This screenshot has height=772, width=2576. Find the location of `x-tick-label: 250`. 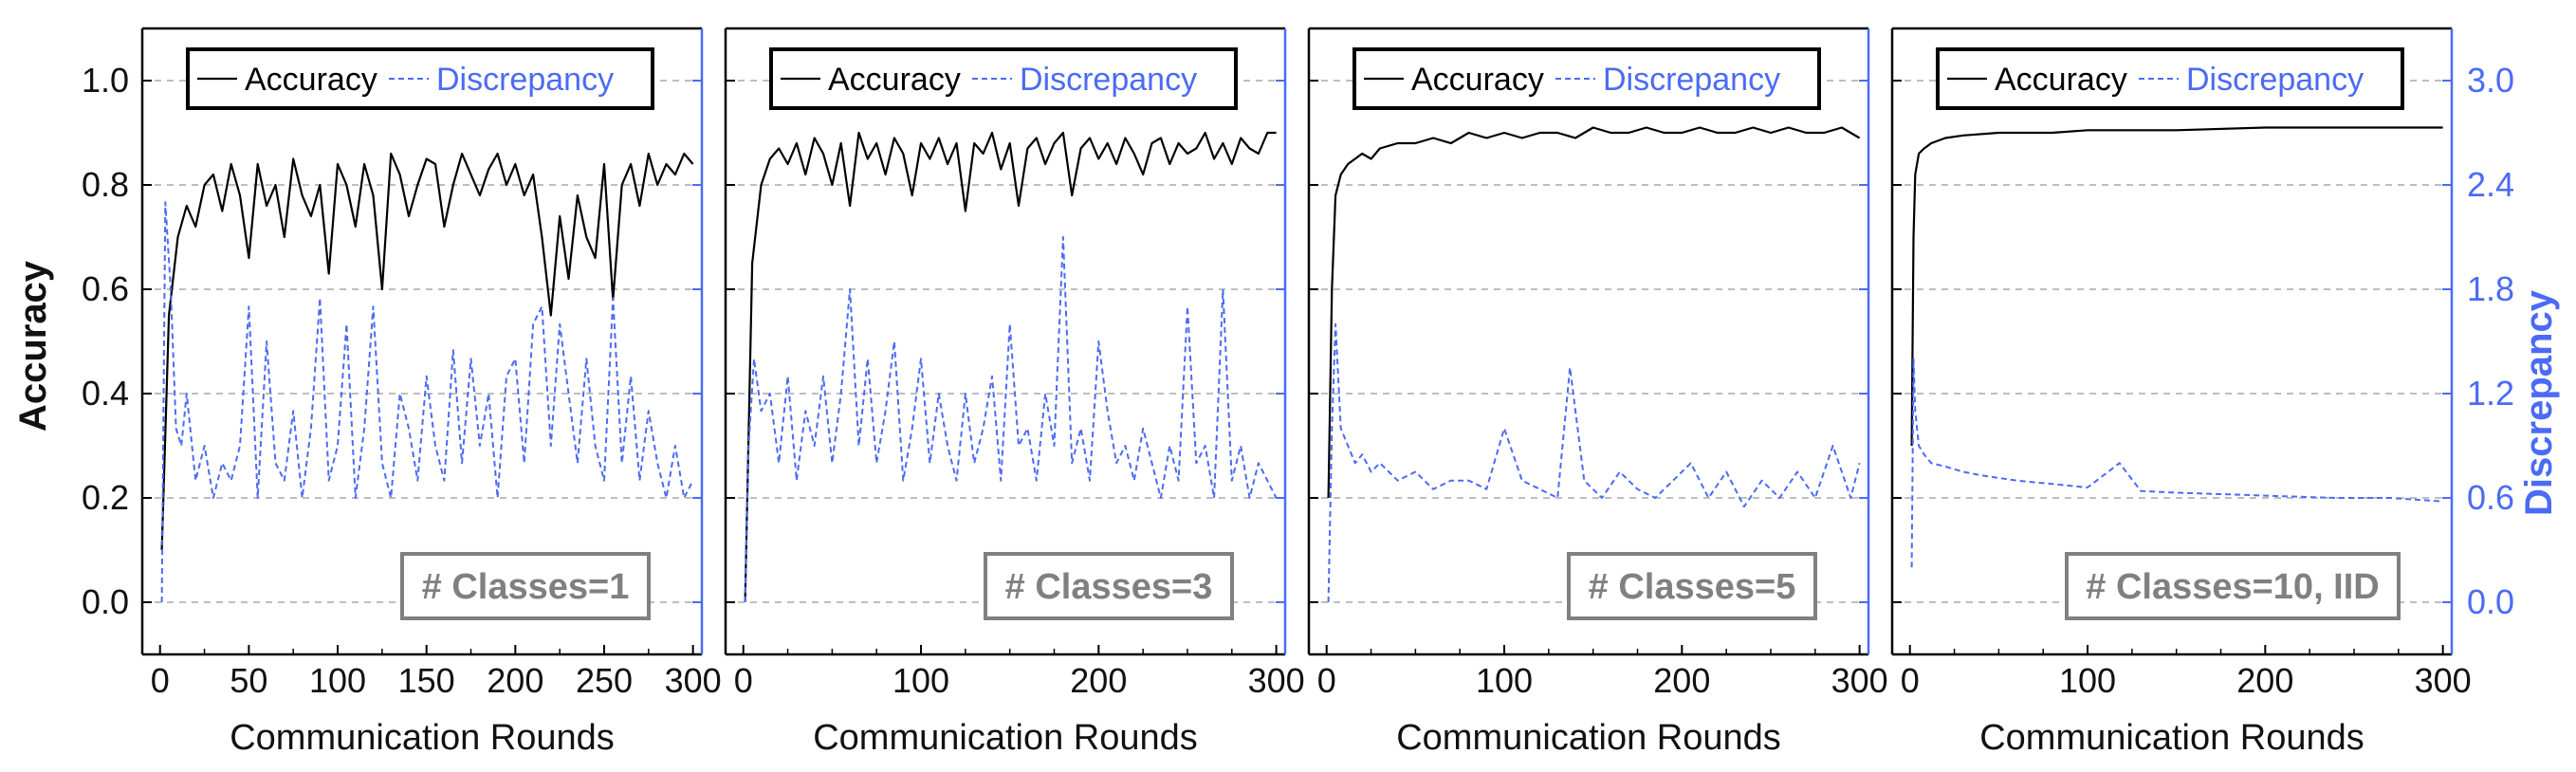

x-tick-label: 250 is located at coordinates (604, 680).